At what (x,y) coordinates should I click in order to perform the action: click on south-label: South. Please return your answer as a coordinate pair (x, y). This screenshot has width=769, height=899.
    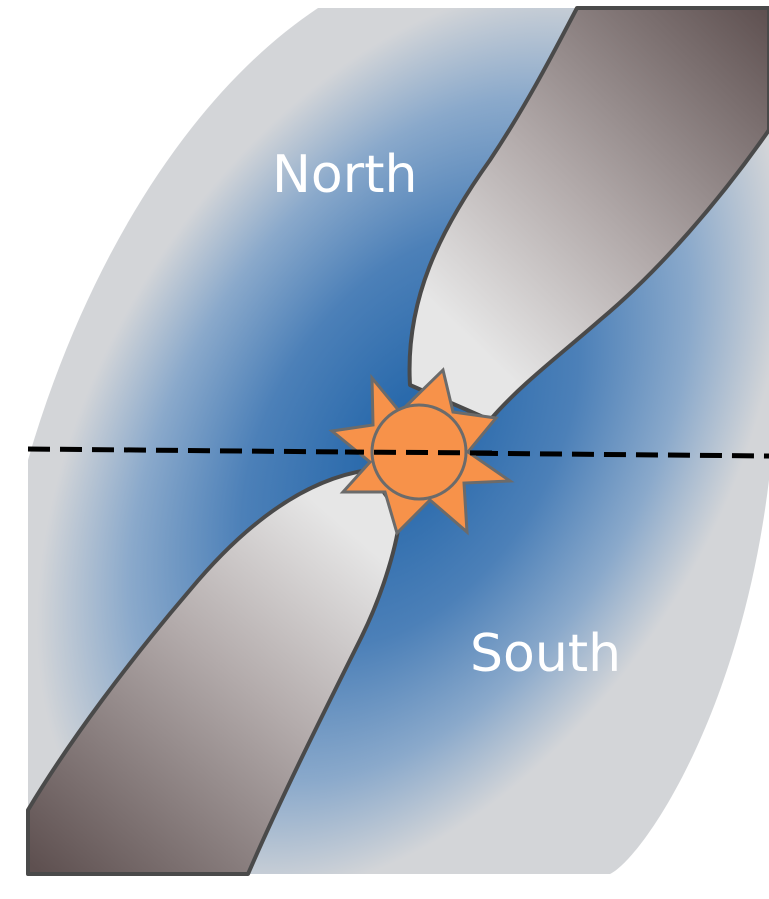
    Looking at the image, I should click on (545, 654).